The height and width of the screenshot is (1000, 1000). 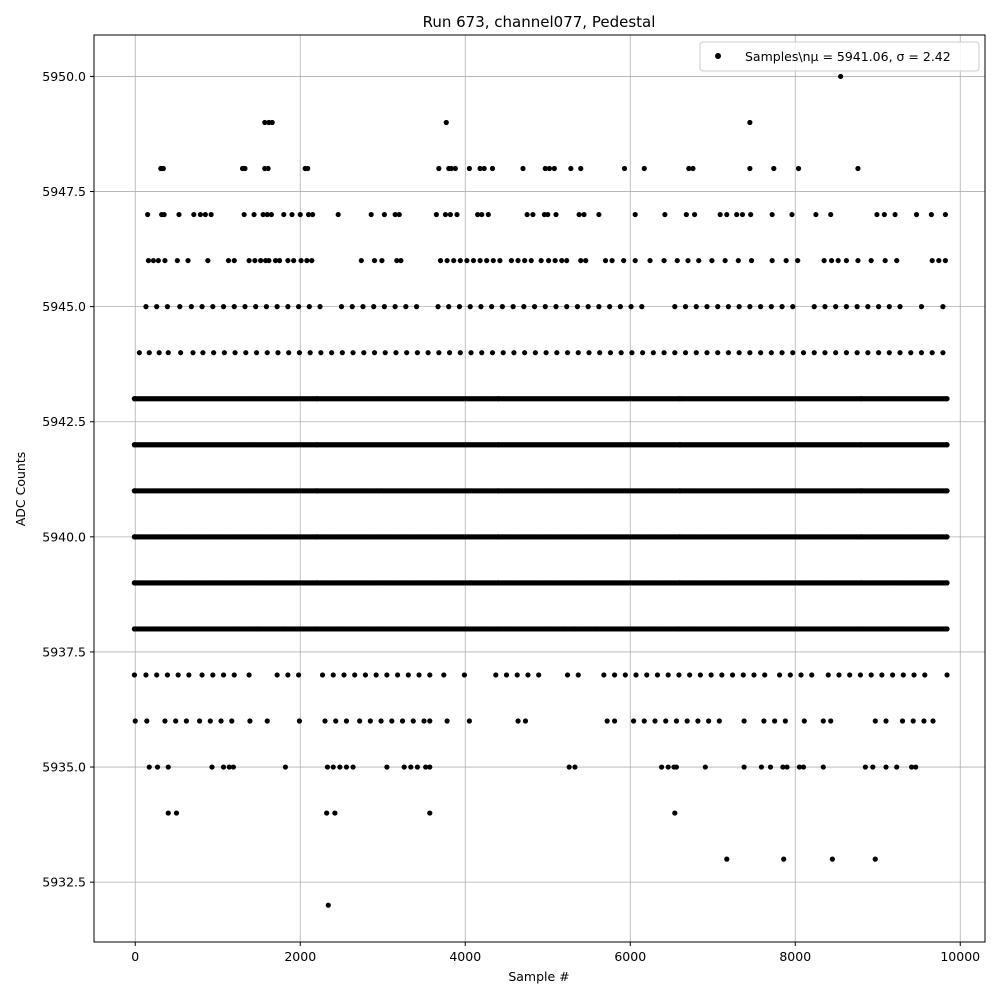 I want to click on legend: Samples\nμ = 5941.06, σ = 2.42, so click(x=839, y=56).